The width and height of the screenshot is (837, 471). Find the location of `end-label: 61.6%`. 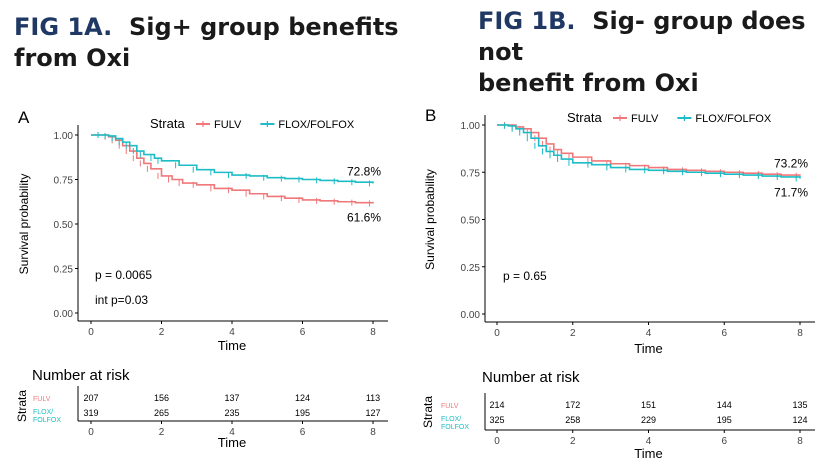

end-label: 61.6% is located at coordinates (364, 217).